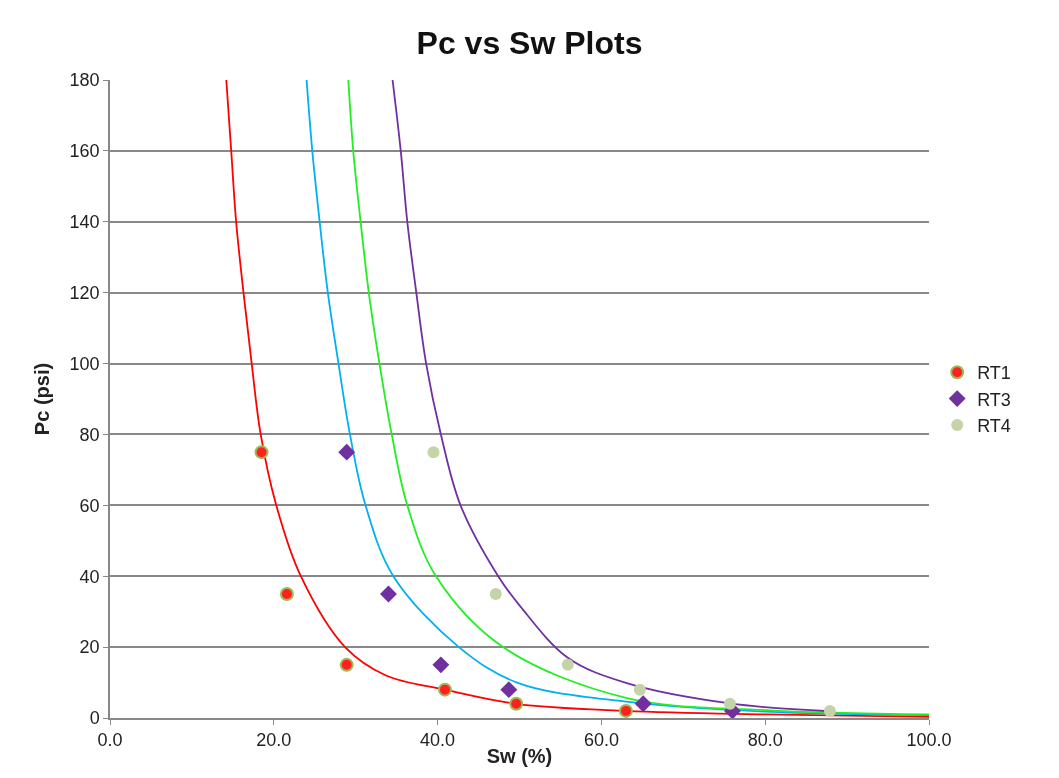  I want to click on y-tick-label: 60, so click(89, 505).